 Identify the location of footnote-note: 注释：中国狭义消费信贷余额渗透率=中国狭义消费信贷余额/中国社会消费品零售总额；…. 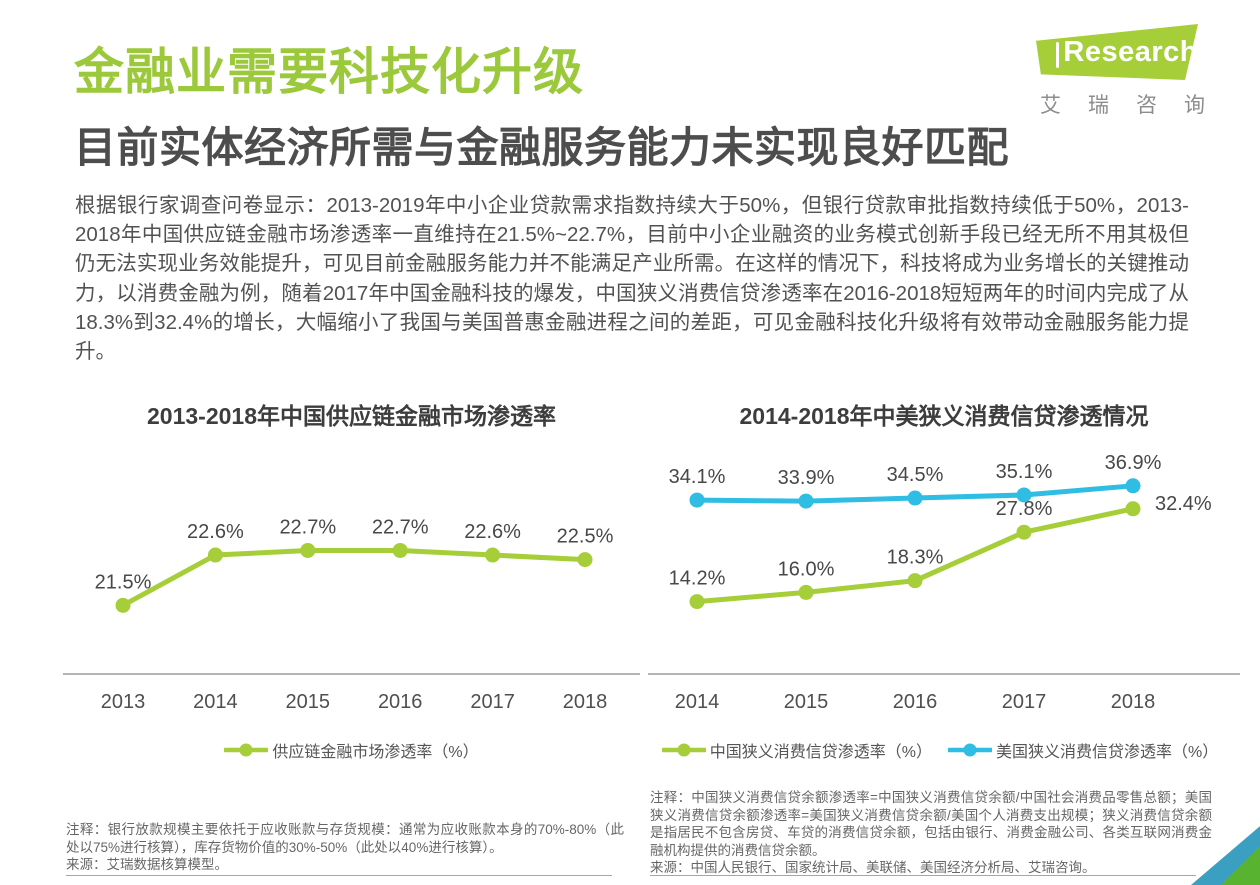
(931, 824).